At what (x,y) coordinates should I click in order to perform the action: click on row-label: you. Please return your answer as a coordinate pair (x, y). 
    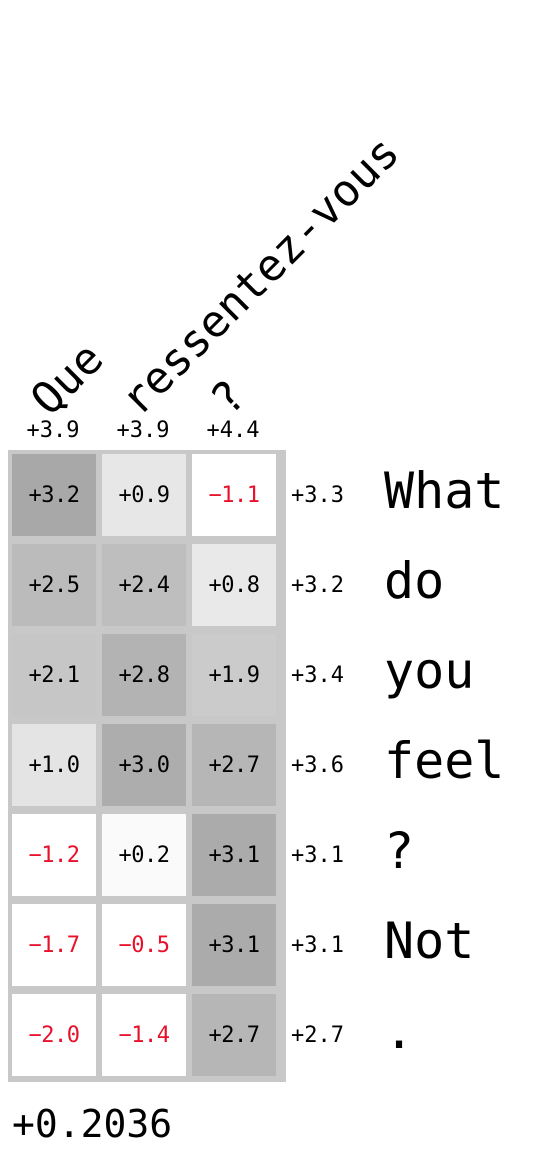
    Looking at the image, I should click on (429, 671).